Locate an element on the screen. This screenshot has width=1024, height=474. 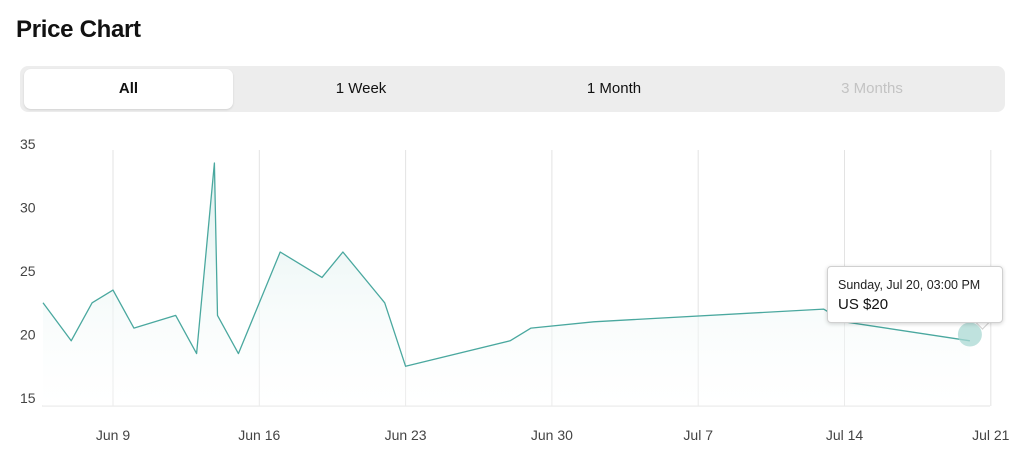
tab-all: All is located at coordinates (128, 89).